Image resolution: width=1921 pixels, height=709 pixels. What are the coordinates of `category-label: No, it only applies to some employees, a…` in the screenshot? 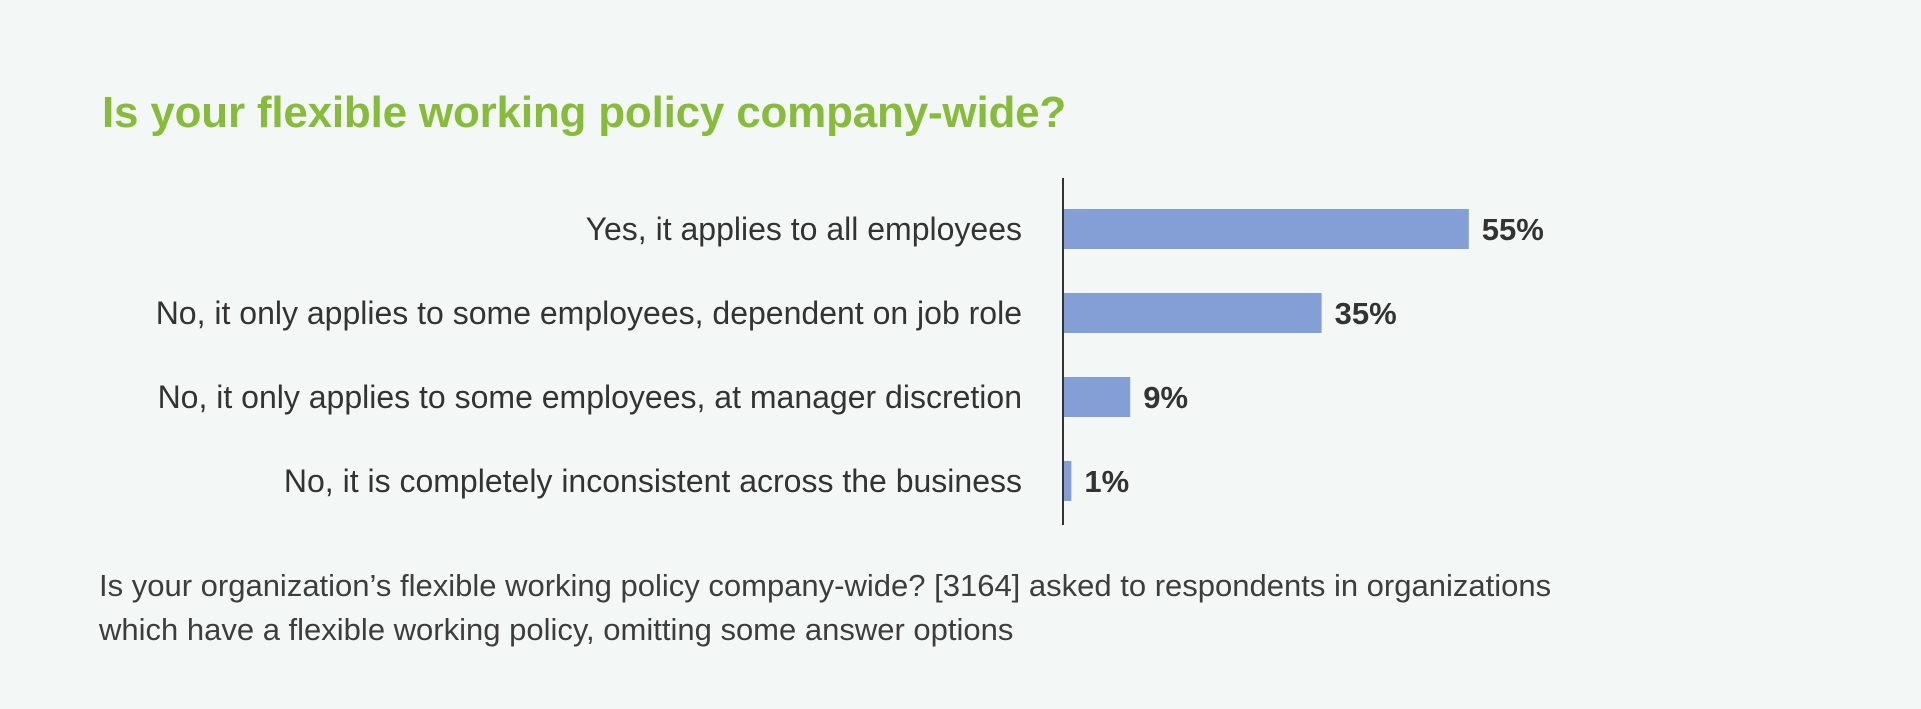 It's located at (590, 397).